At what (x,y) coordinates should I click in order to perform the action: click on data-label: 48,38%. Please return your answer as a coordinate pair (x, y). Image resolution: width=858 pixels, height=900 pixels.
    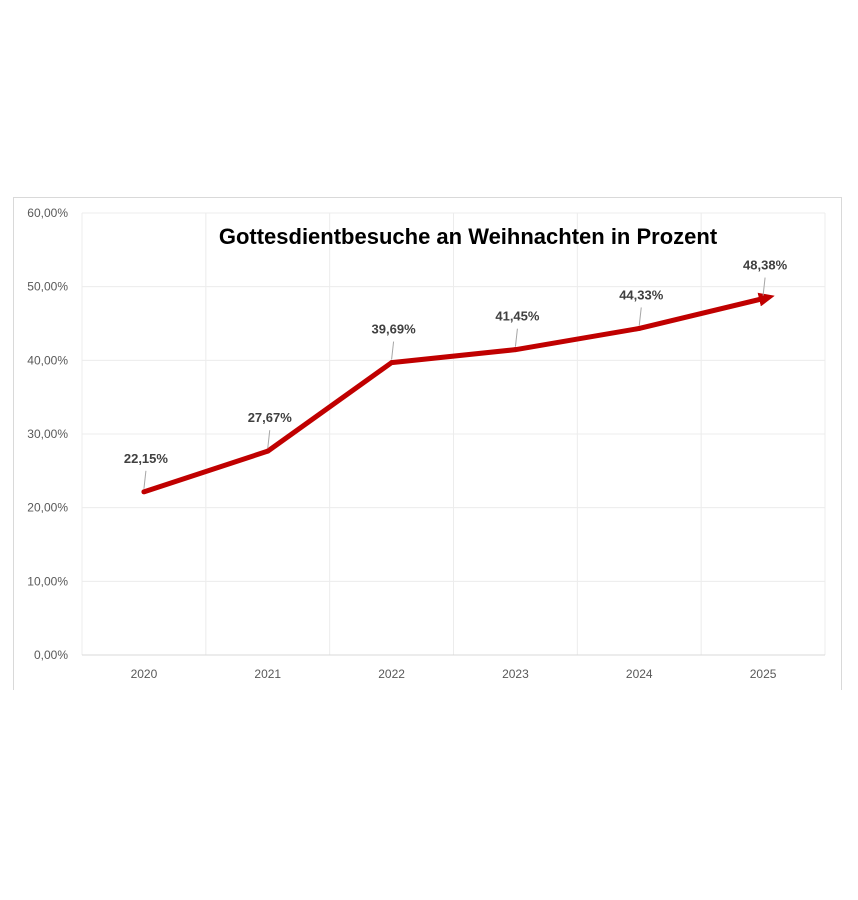
    Looking at the image, I should click on (765, 265).